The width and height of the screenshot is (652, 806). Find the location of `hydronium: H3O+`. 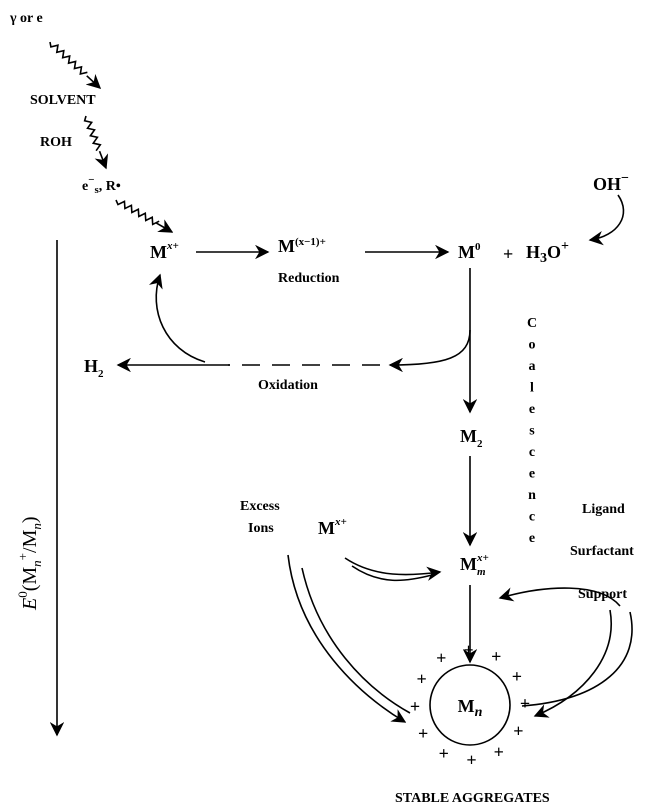

hydronium: H3O+ is located at coordinates (547, 252).